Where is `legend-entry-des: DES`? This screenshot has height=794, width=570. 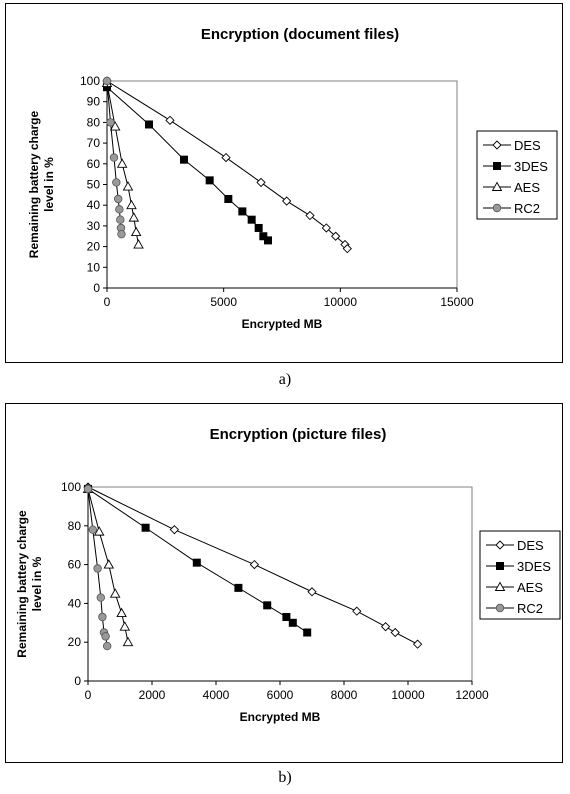
legend-entry-des: DES is located at coordinates (512, 145).